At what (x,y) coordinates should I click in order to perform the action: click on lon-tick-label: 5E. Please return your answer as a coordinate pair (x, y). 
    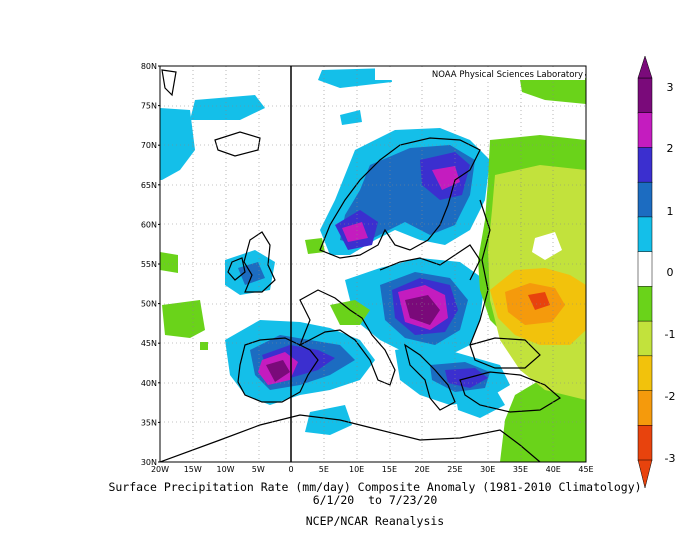
    Looking at the image, I should click on (324, 469).